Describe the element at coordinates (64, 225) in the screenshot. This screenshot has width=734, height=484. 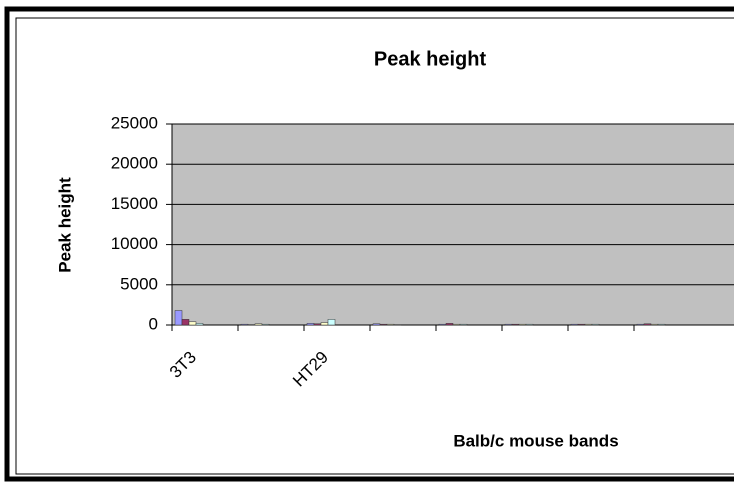
I see `y-axis-label: Peak height` at that location.